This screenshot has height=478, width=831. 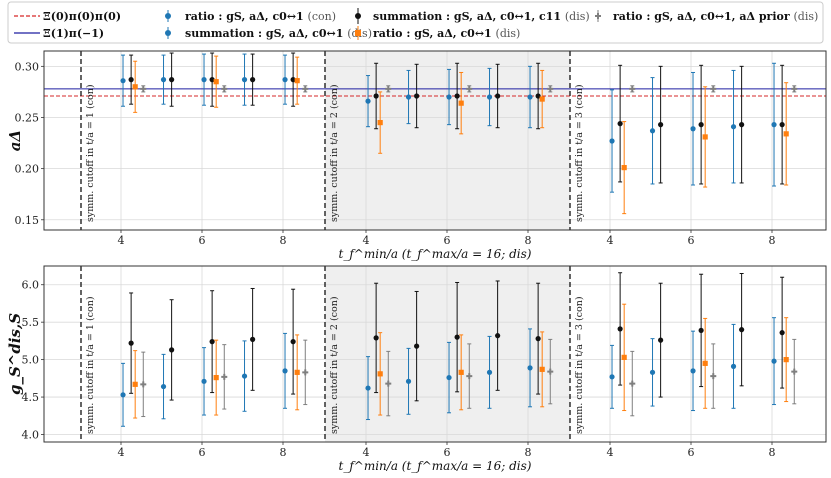 What do you see at coordinates (15, 140) in the screenshot?
I see `y-axis-label: aΔ` at bounding box center [15, 140].